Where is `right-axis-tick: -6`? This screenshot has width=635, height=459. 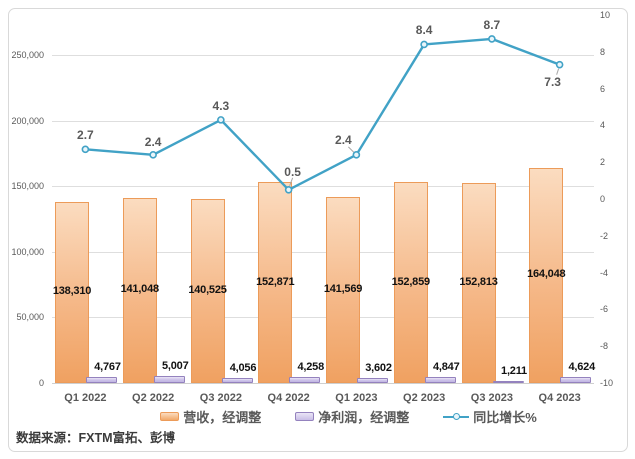
right-axis-tick: -6 is located at coordinates (604, 309).